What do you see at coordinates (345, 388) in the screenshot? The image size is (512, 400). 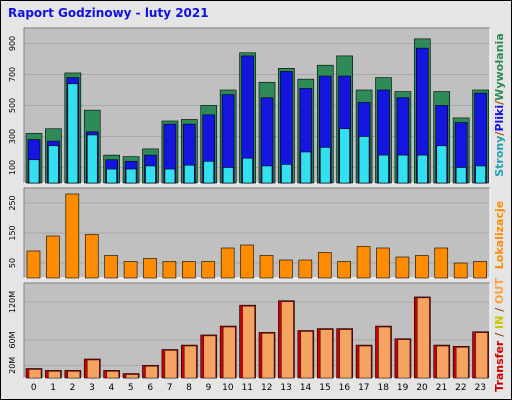 I see `x-tick-label: 16` at bounding box center [345, 388].